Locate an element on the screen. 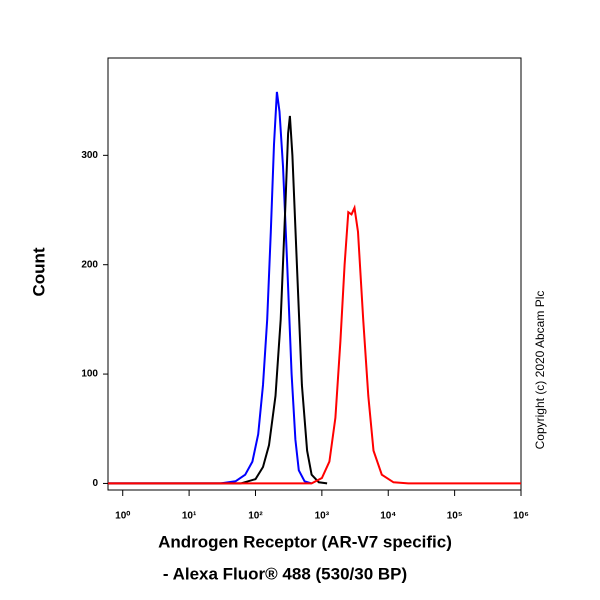 The width and height of the screenshot is (600, 600). x-tick-label: 10² is located at coordinates (255, 516).